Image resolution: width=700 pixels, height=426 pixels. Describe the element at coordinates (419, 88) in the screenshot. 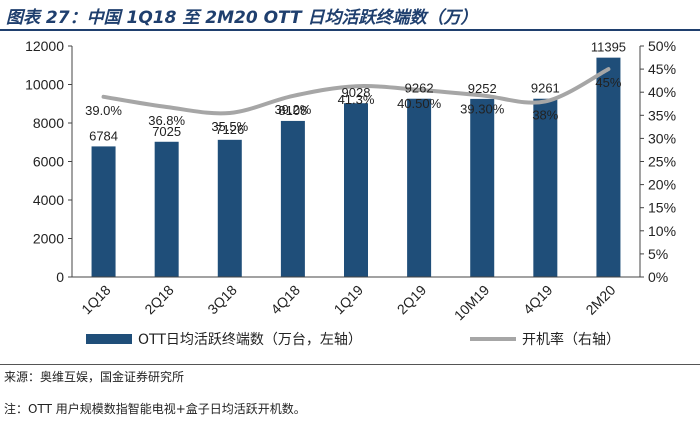

I see `bar-value-label: 9262` at that location.